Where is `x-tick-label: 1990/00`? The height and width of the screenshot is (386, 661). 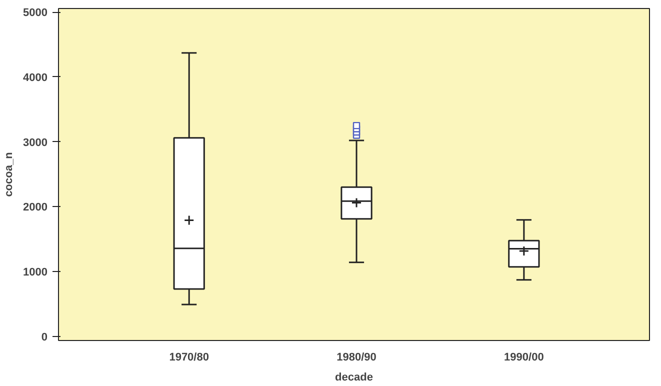 x-tick-label: 1990/00 is located at coordinates (524, 358).